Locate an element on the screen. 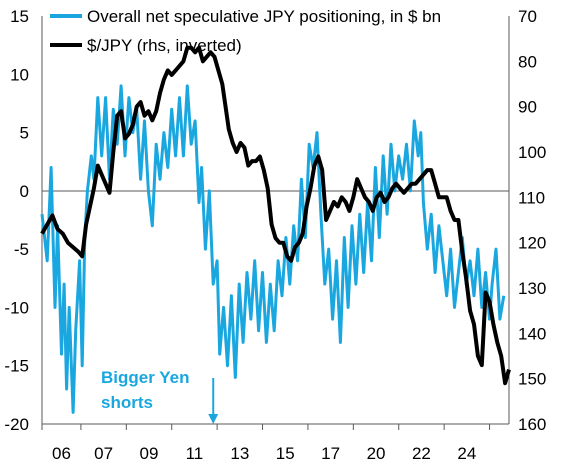  left-axis-tick-labels: 15 10 5 0 -5 -10 -15 -20 is located at coordinates (16, 220).